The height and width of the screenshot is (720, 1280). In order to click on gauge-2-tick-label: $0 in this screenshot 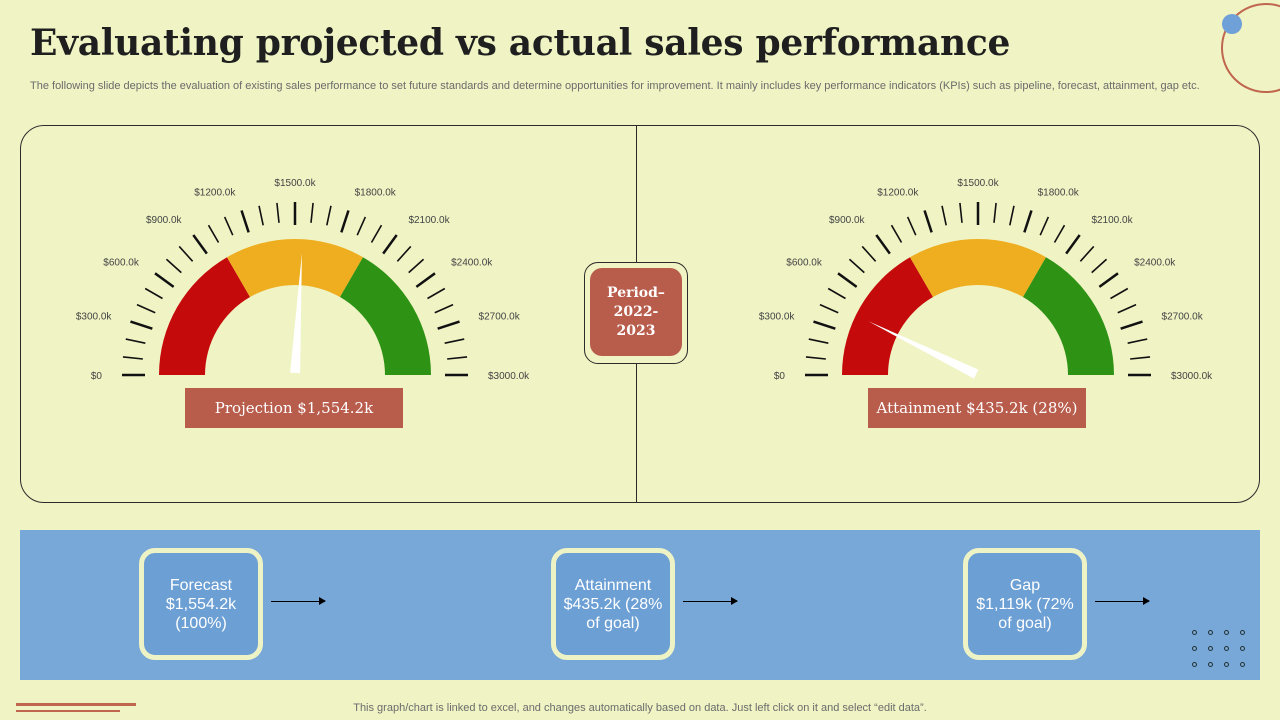, I will do `click(780, 376)`.